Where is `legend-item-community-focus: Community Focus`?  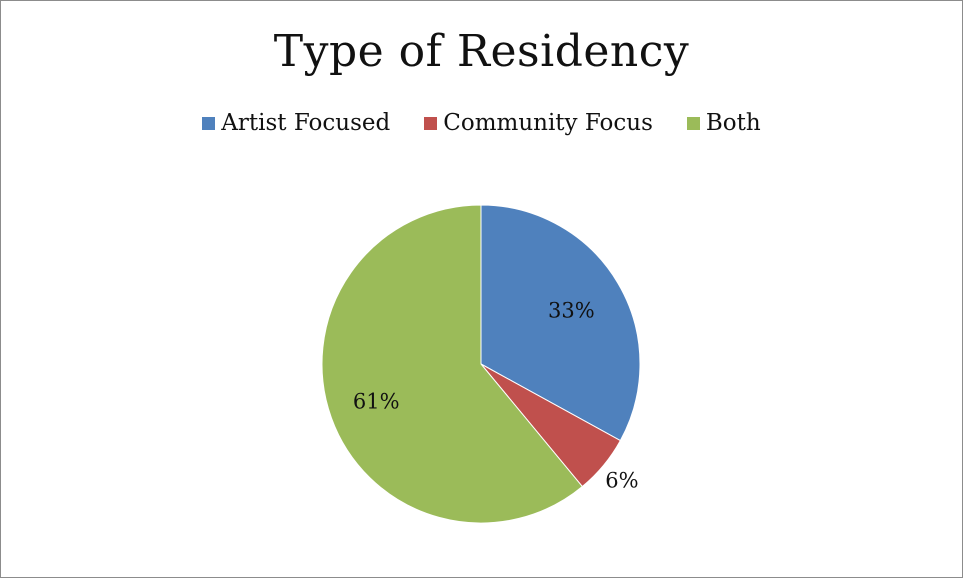
legend-item-community-focus: Community Focus is located at coordinates (538, 123).